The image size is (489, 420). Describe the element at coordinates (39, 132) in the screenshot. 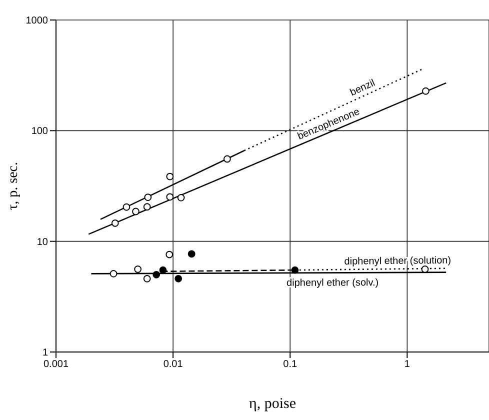

I see `y-tick-label: 100` at that location.